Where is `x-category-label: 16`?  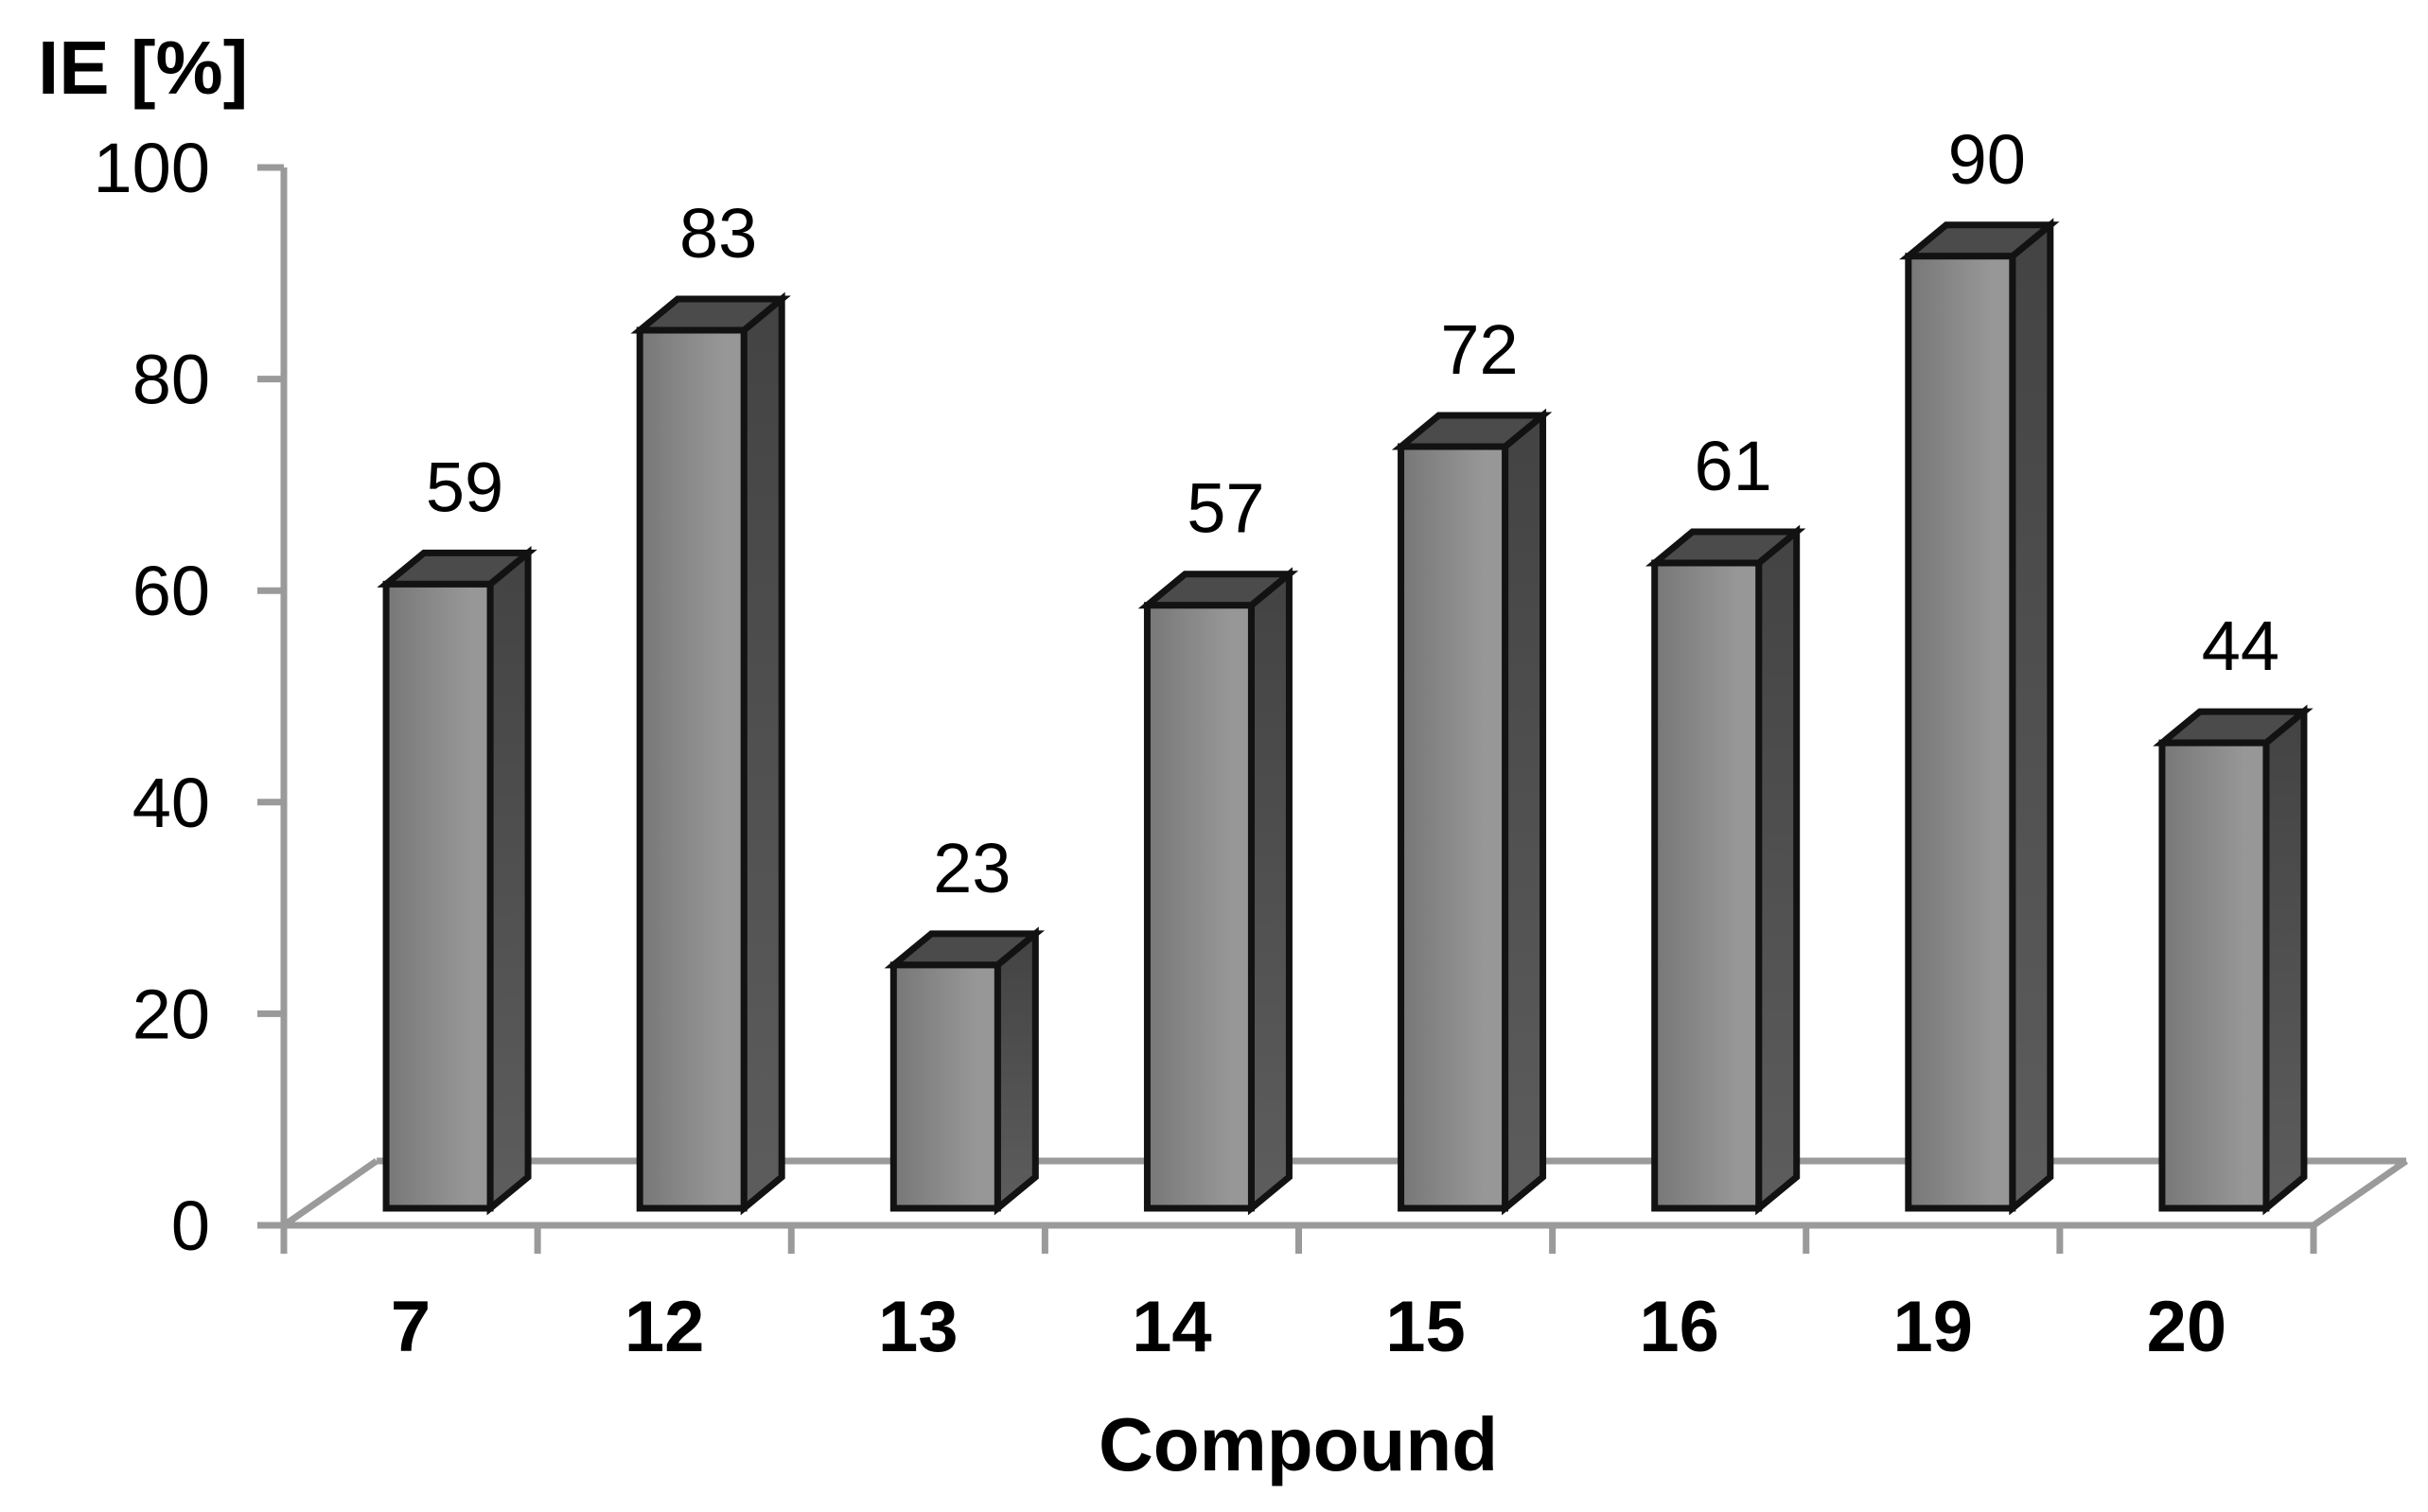
x-category-label: 16 is located at coordinates (1679, 1327).